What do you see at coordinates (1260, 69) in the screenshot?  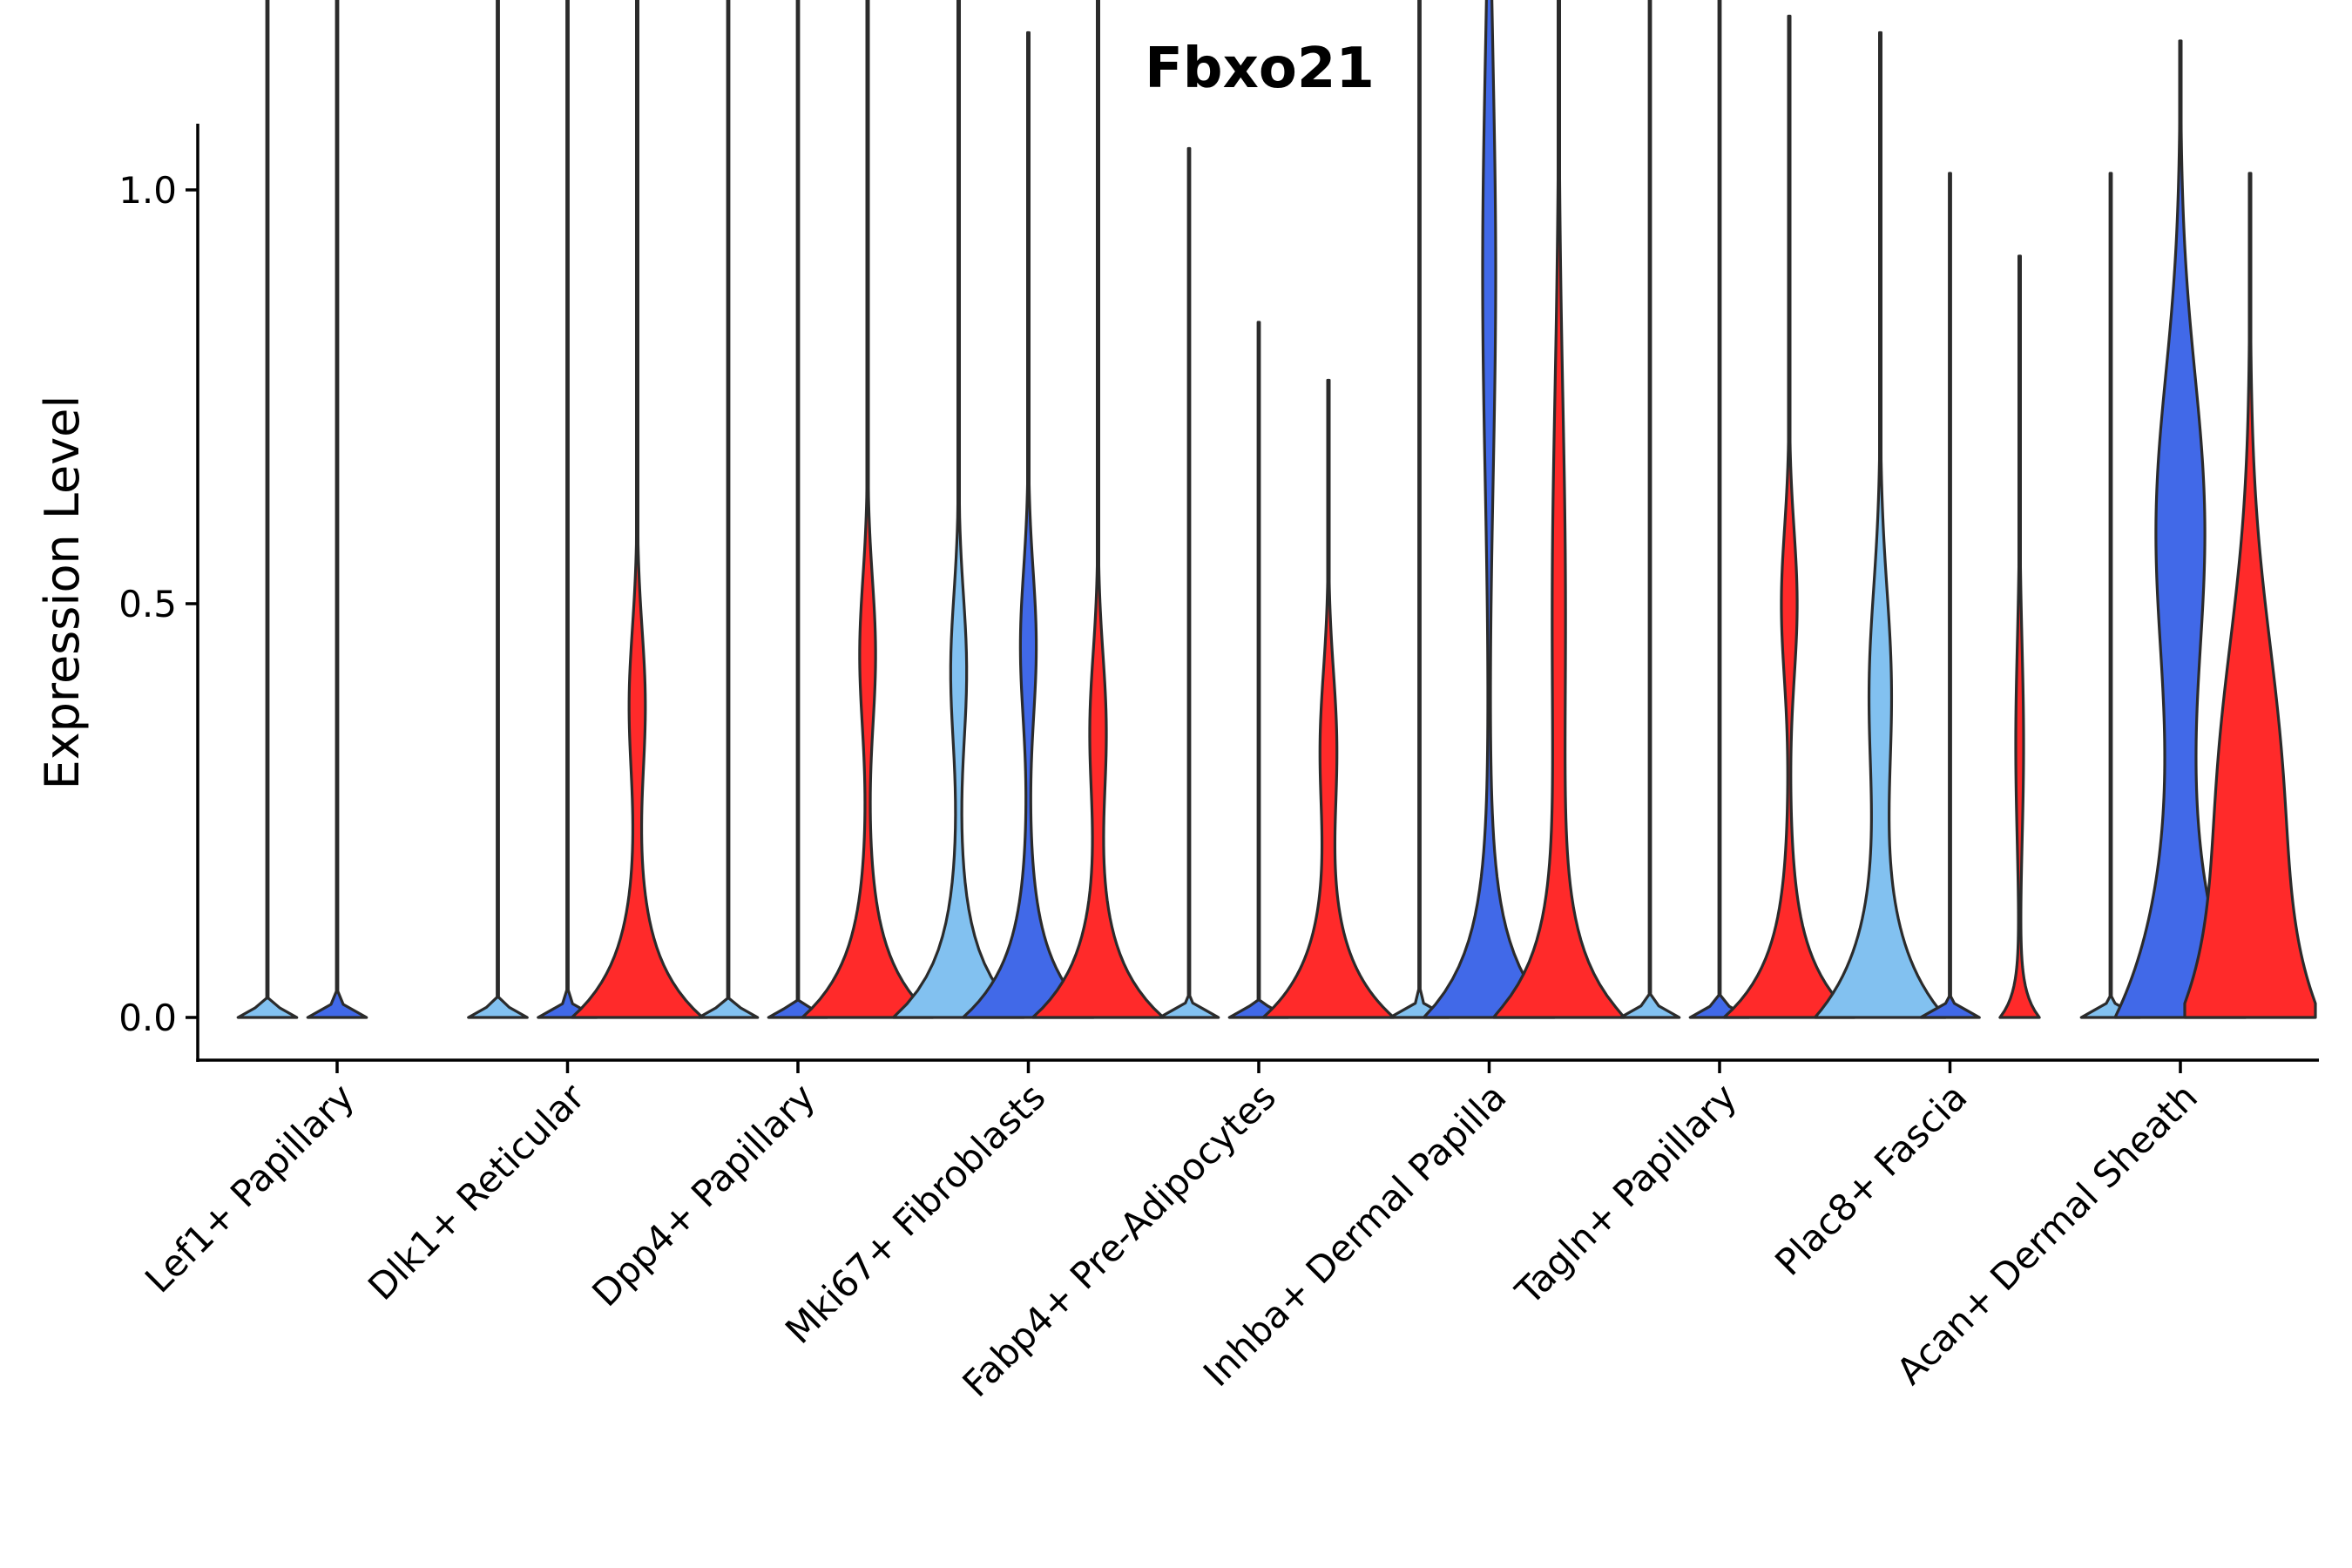 I see `chart-title: Fbxo21` at bounding box center [1260, 69].